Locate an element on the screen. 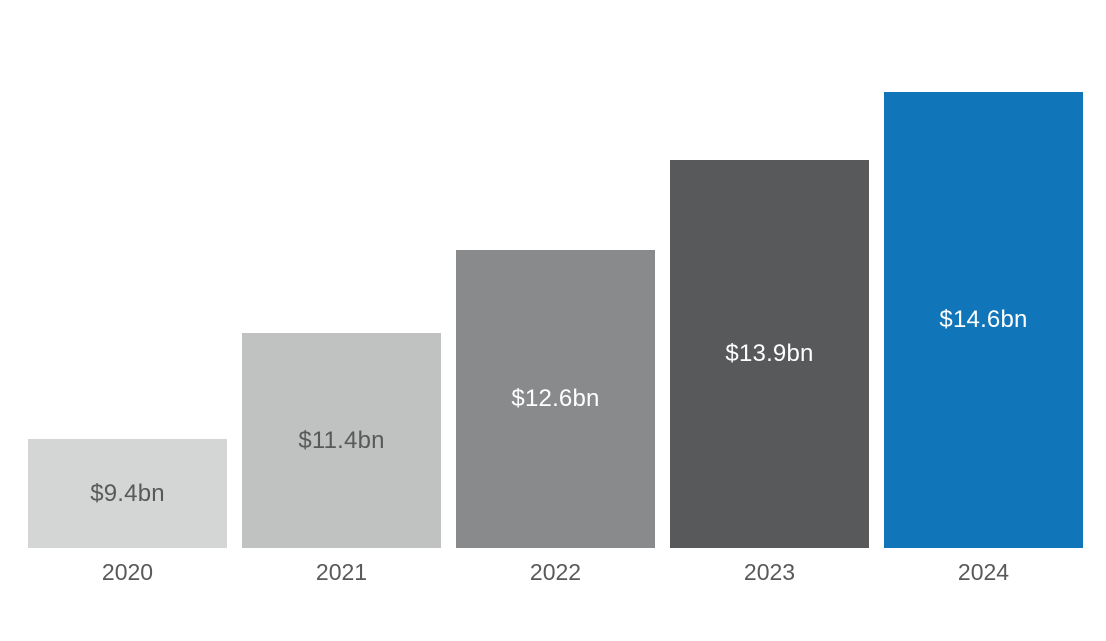  bar-2022: $12.6bn is located at coordinates (555, 399).